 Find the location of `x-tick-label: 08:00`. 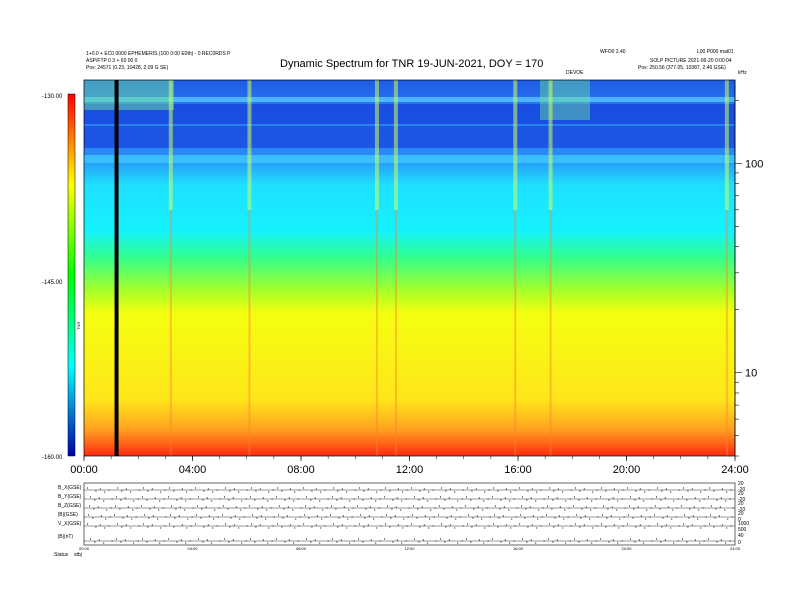

x-tick-label: 08:00 is located at coordinates (301, 470).